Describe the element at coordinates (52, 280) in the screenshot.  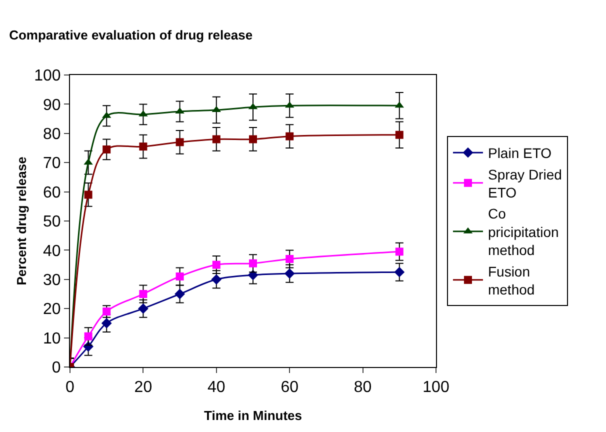
I see `y-tick-label: 30` at that location.